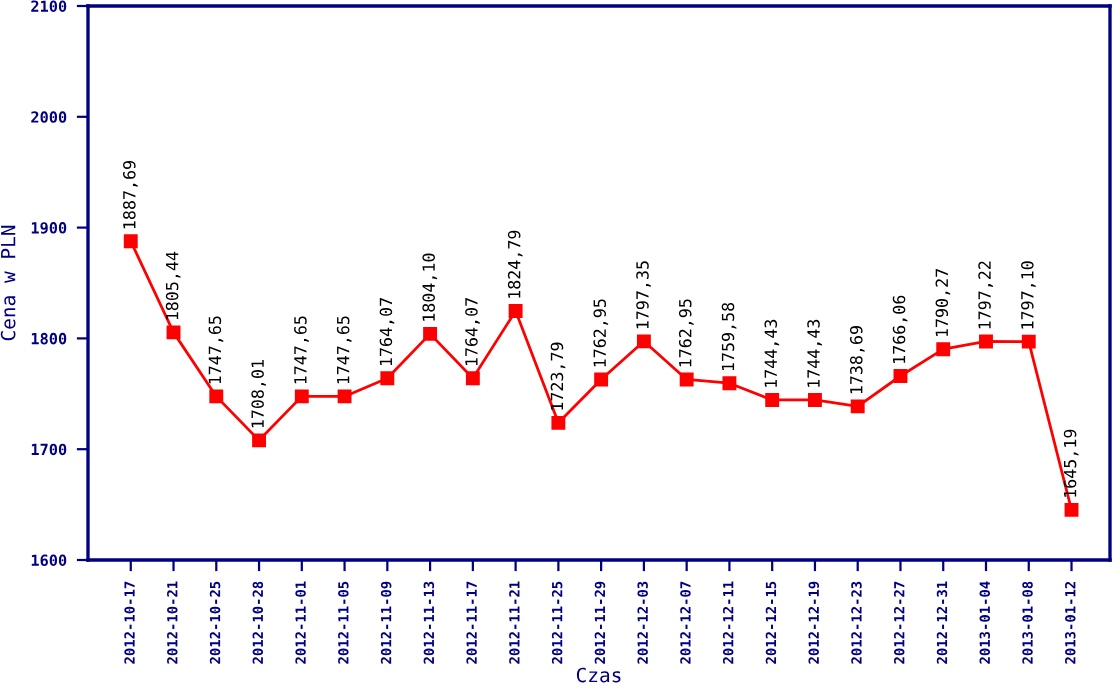  What do you see at coordinates (1028, 295) in the screenshot?
I see `data-label: 1797,10` at bounding box center [1028, 295].